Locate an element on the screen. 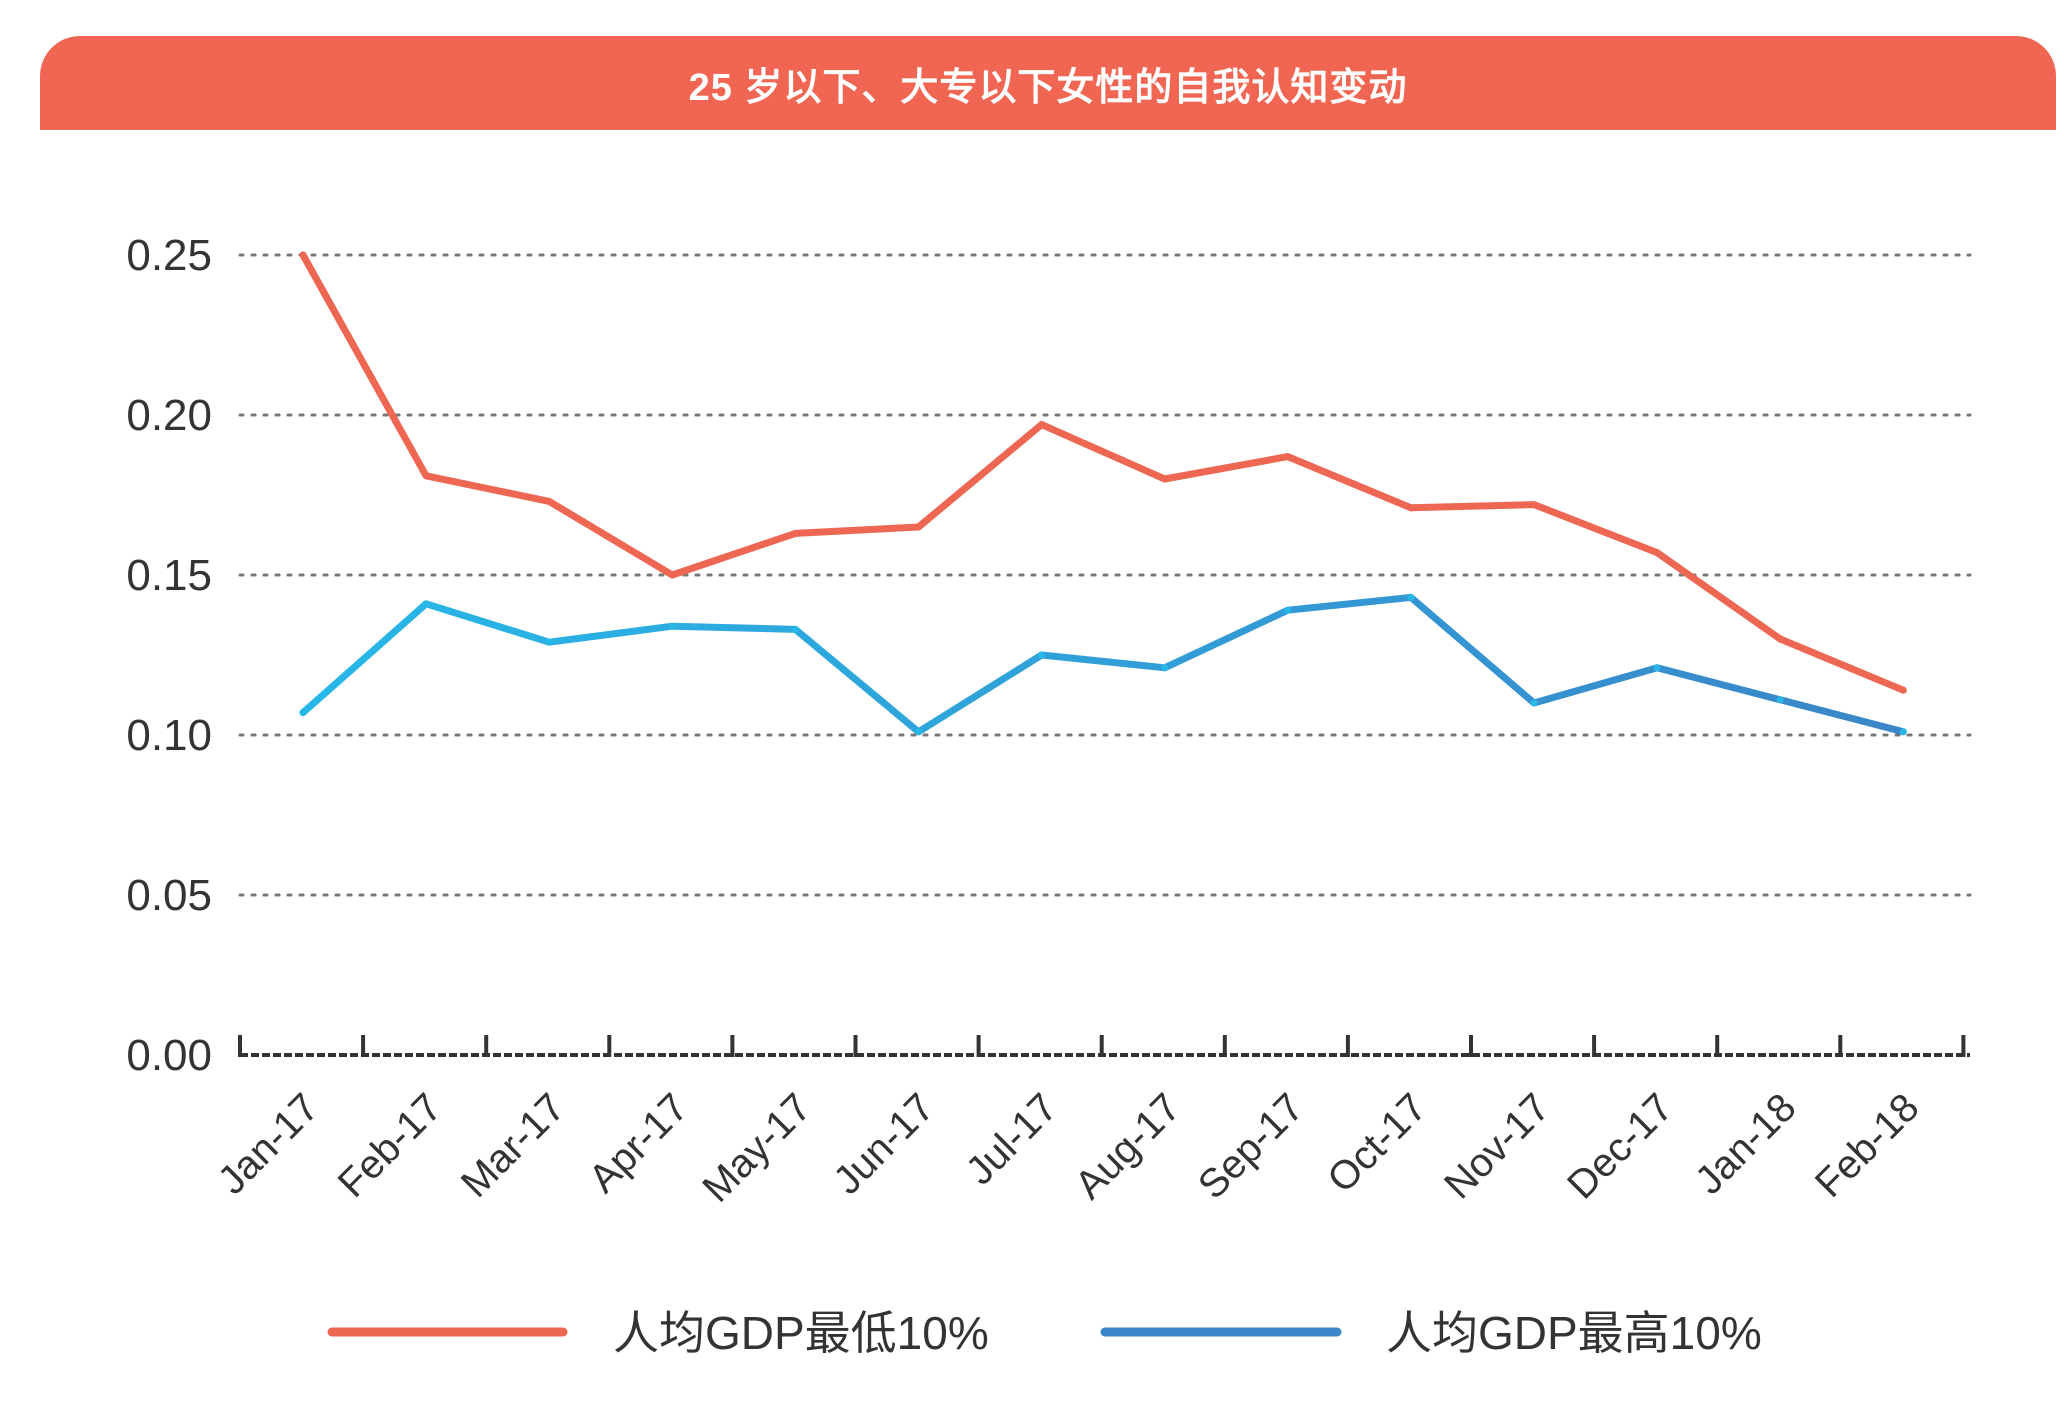 The height and width of the screenshot is (1412, 2064). x-tick-label: Apr-17 is located at coordinates (639, 1143).